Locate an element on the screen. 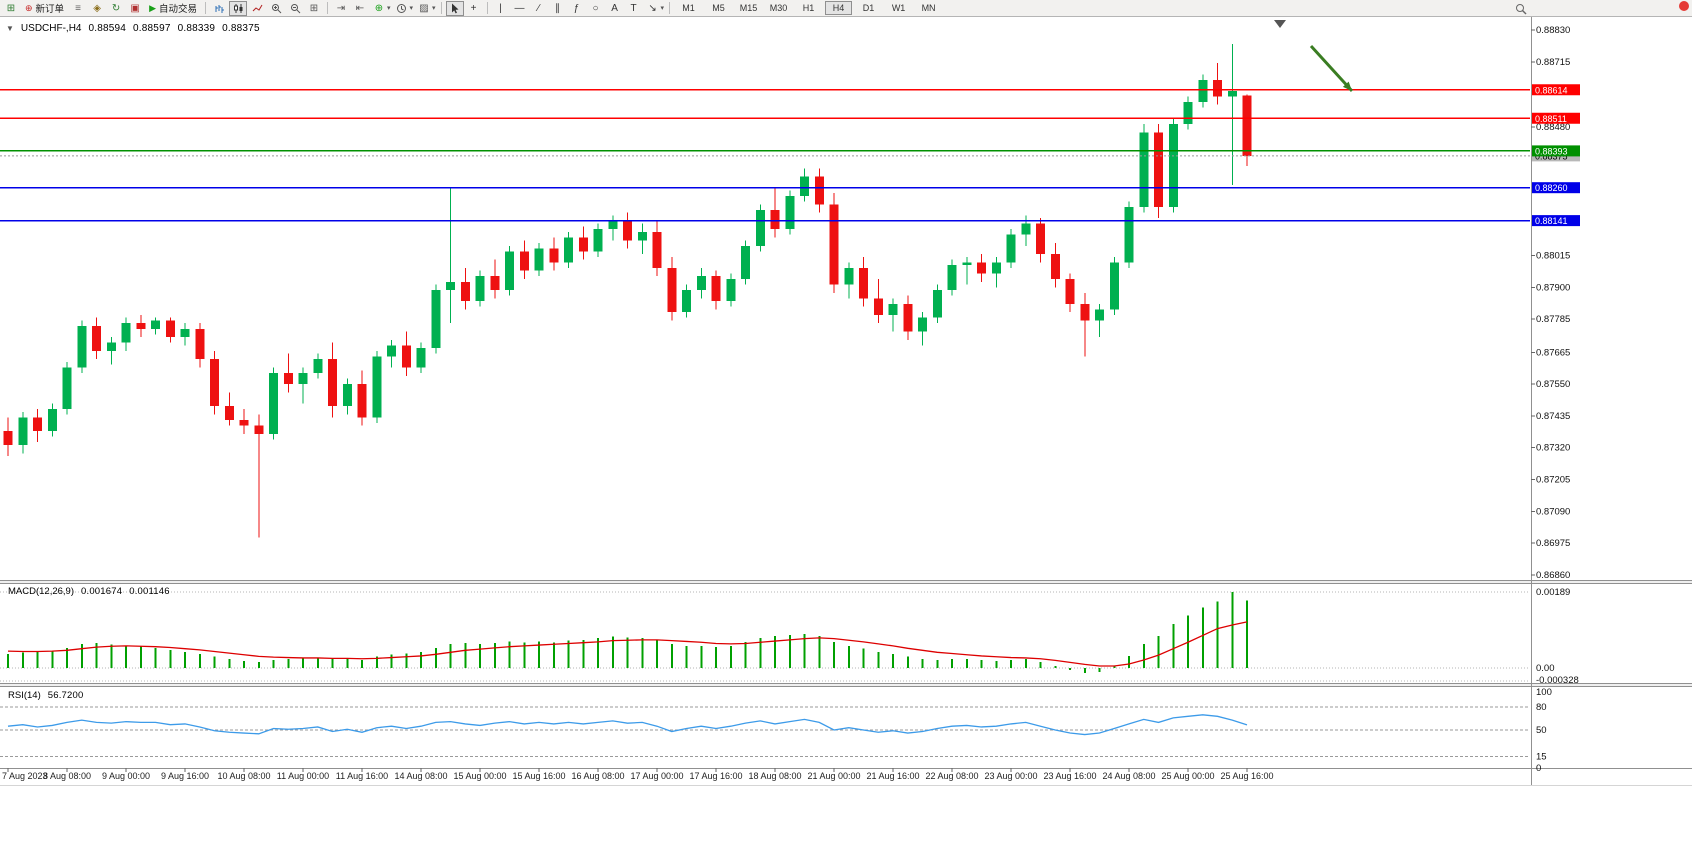  horizontal-line-icon: — is located at coordinates (519, 8).